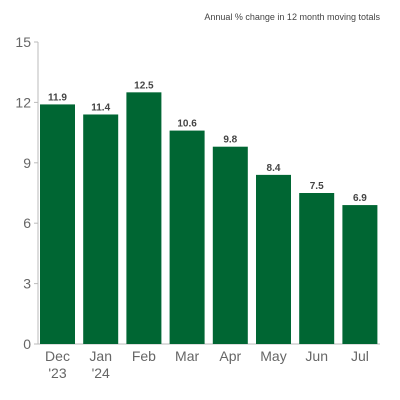  I want to click on x-tick-label: Jan, so click(100, 356).